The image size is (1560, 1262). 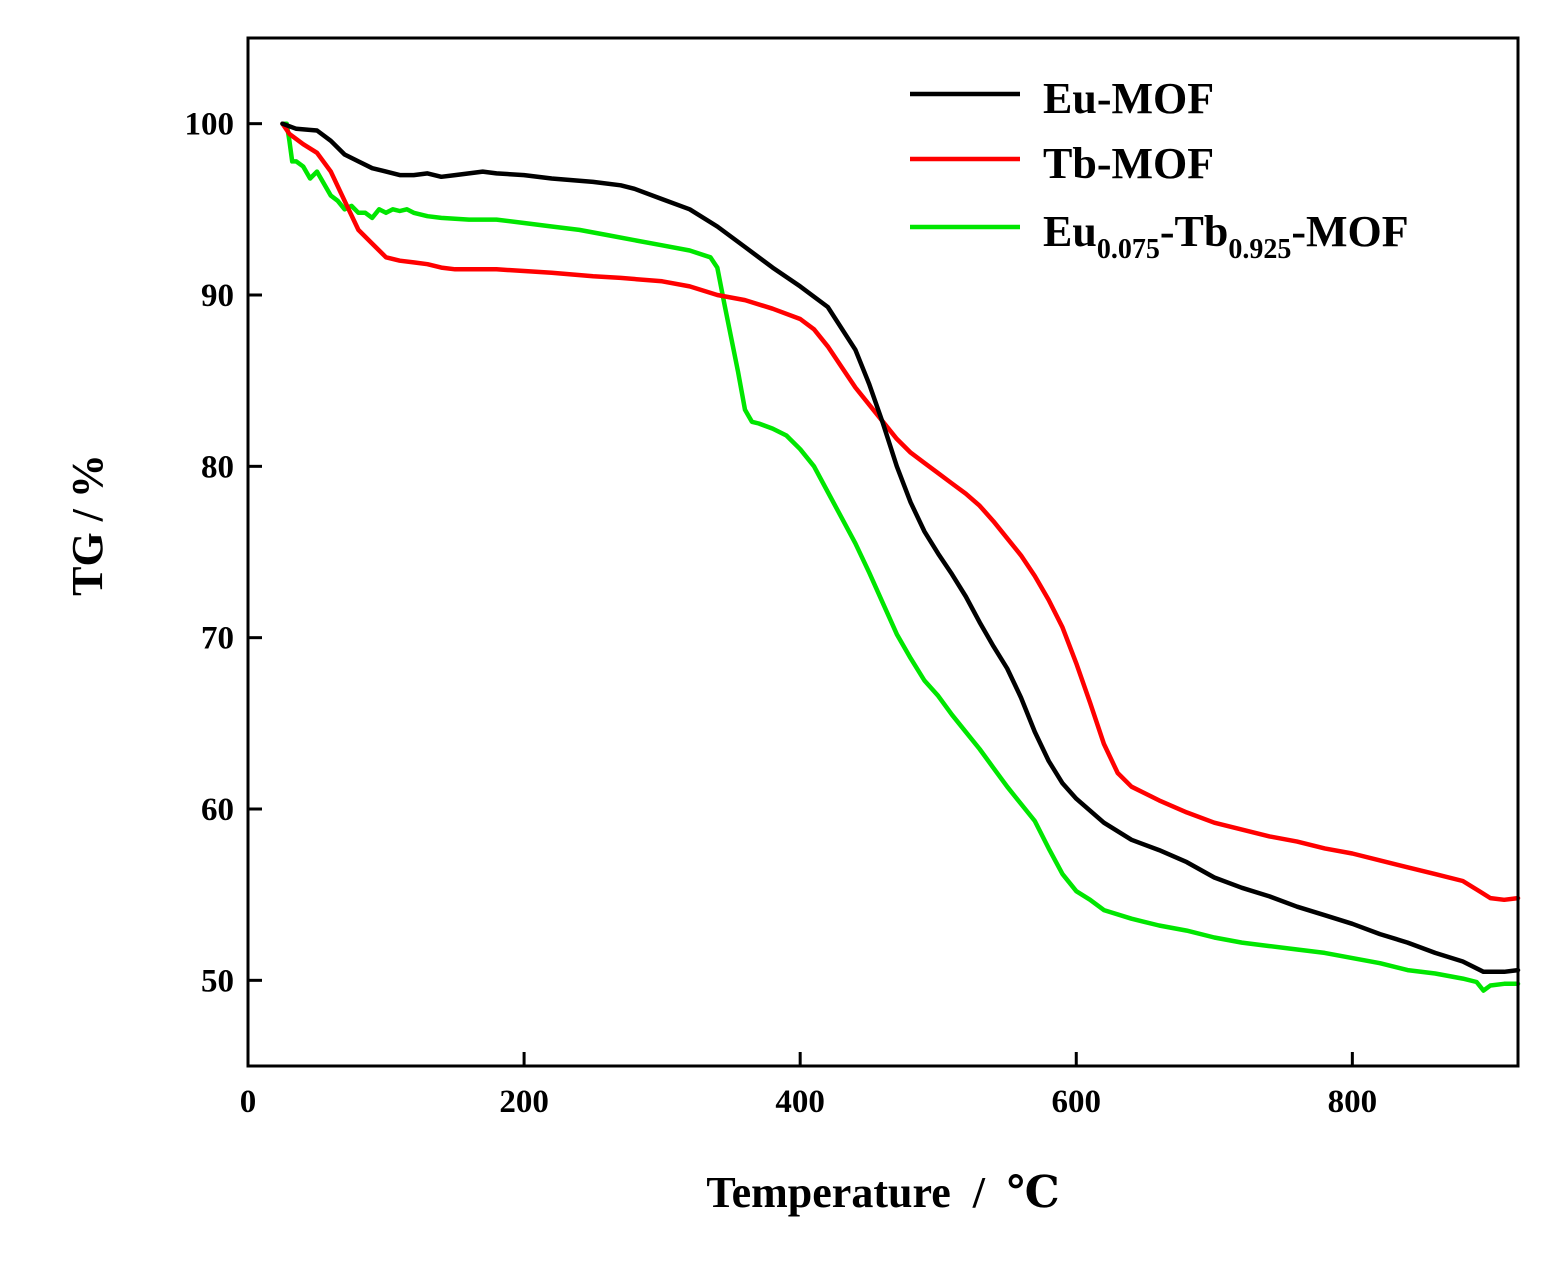 What do you see at coordinates (1128, 249) in the screenshot?
I see `legend-label-sub-eu: 0.075` at bounding box center [1128, 249].